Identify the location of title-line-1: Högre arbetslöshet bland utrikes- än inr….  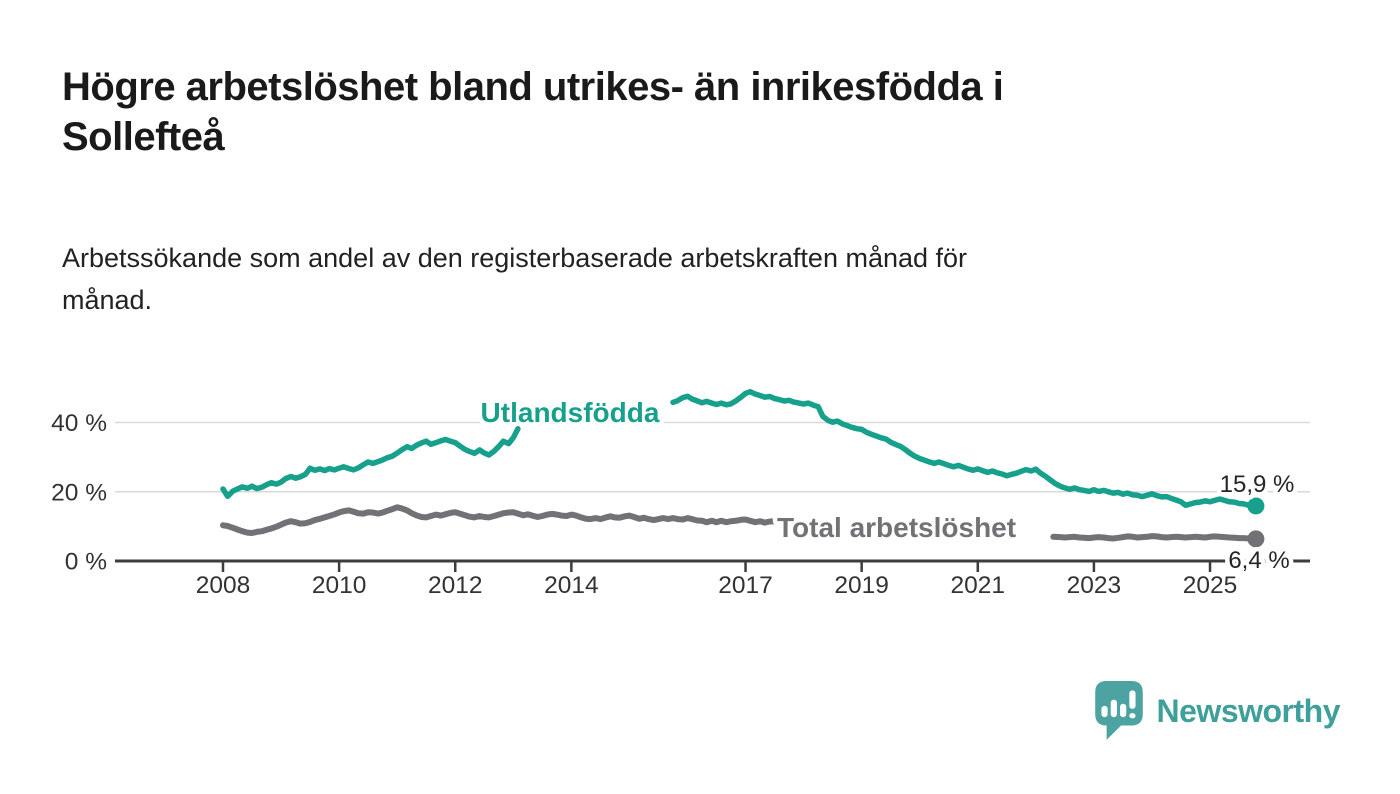
(533, 87).